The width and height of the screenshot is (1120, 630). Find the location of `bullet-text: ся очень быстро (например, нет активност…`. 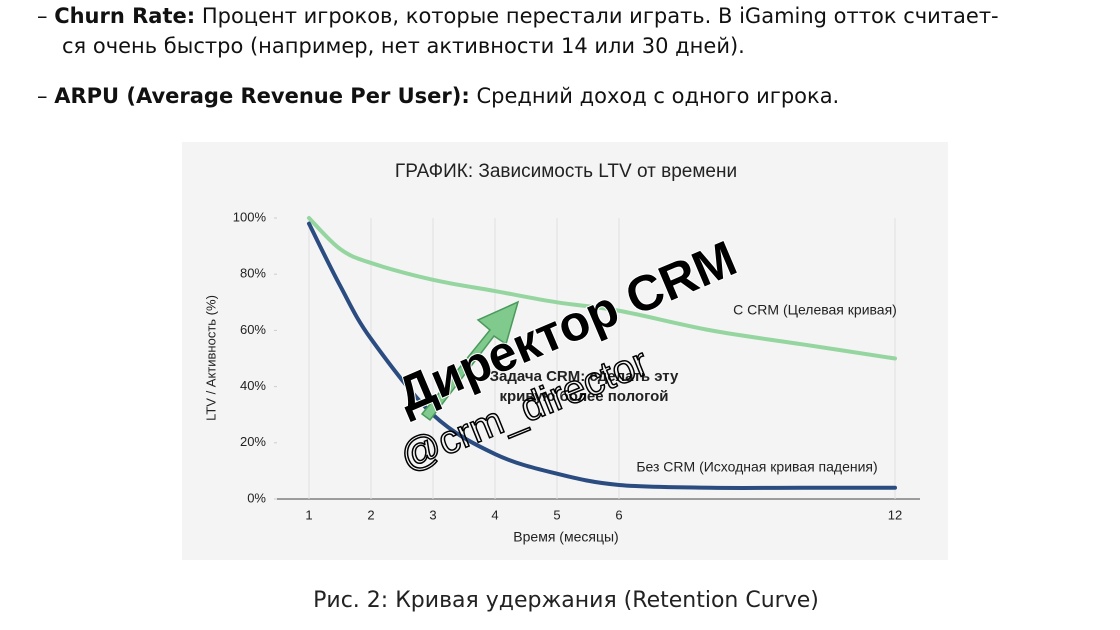

bullet-text: ся очень быстро (например, нет активност… is located at coordinates (403, 46).